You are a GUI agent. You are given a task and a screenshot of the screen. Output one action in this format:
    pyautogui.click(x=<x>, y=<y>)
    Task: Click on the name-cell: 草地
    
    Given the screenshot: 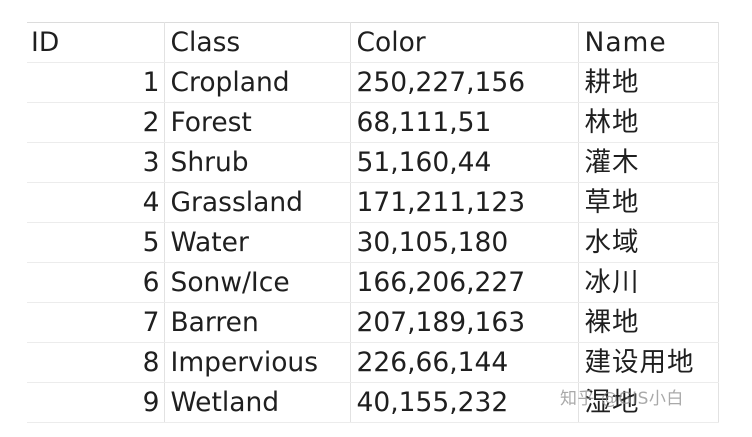 What is the action you would take?
    pyautogui.click(x=648, y=202)
    